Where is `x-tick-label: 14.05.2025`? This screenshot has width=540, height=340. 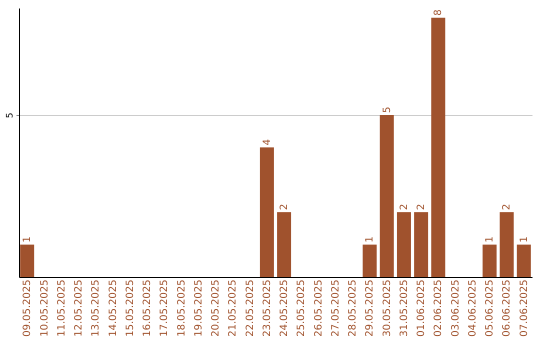 x-tick-label: 14.05.2025 is located at coordinates (113, 308).